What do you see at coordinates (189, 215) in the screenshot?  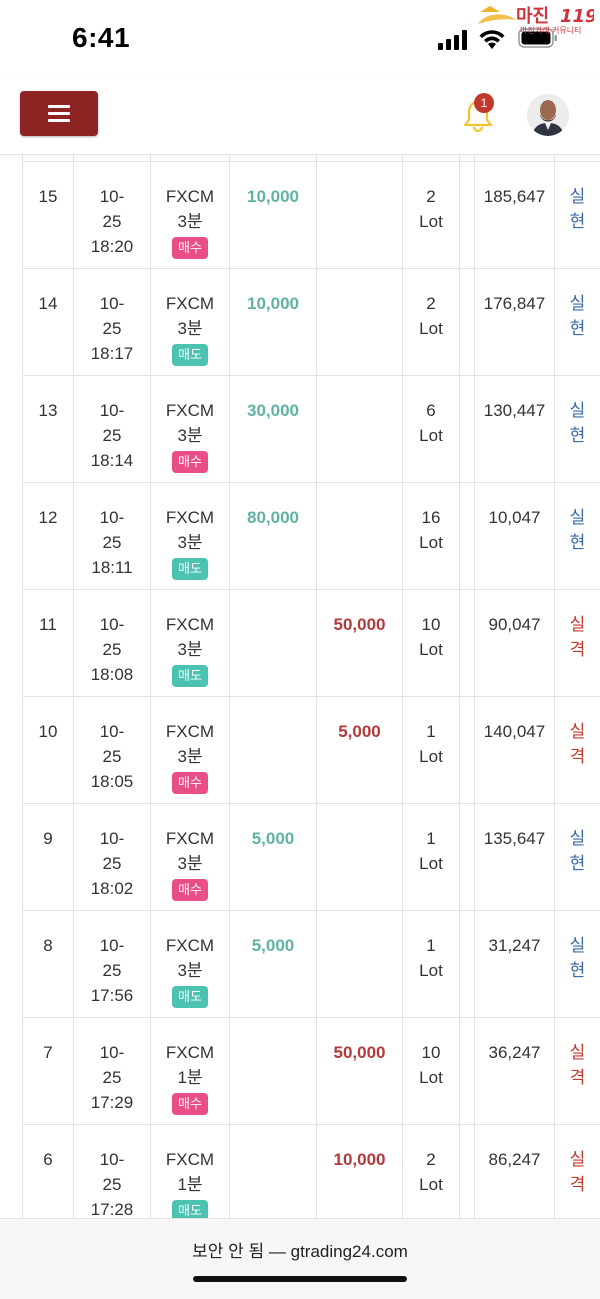 I see `trade-product: FXCM 3분 매수` at bounding box center [189, 215].